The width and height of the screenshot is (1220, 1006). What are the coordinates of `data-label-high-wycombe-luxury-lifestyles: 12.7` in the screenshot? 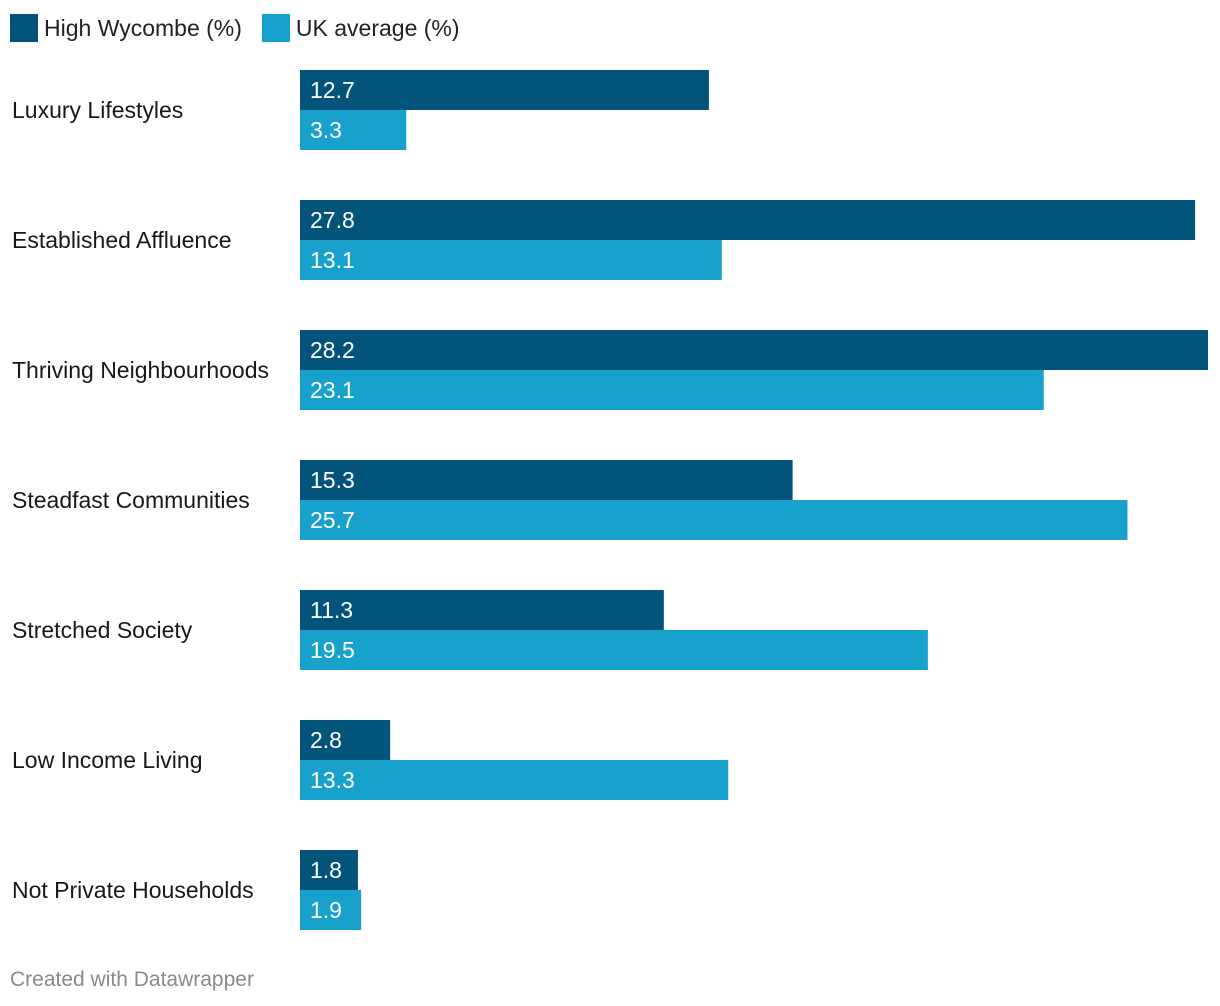 It's located at (332, 90).